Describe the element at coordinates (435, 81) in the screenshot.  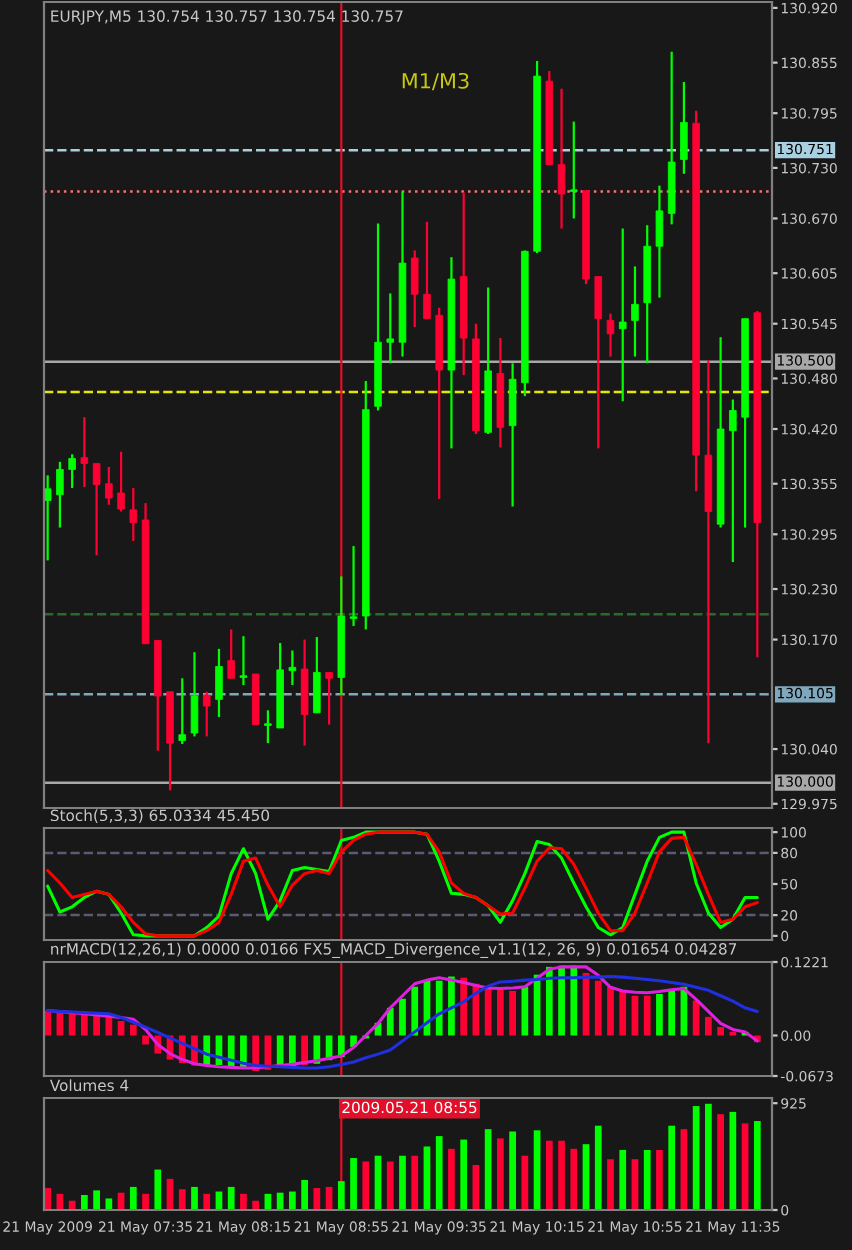
I see `annotation: M1/M3` at that location.